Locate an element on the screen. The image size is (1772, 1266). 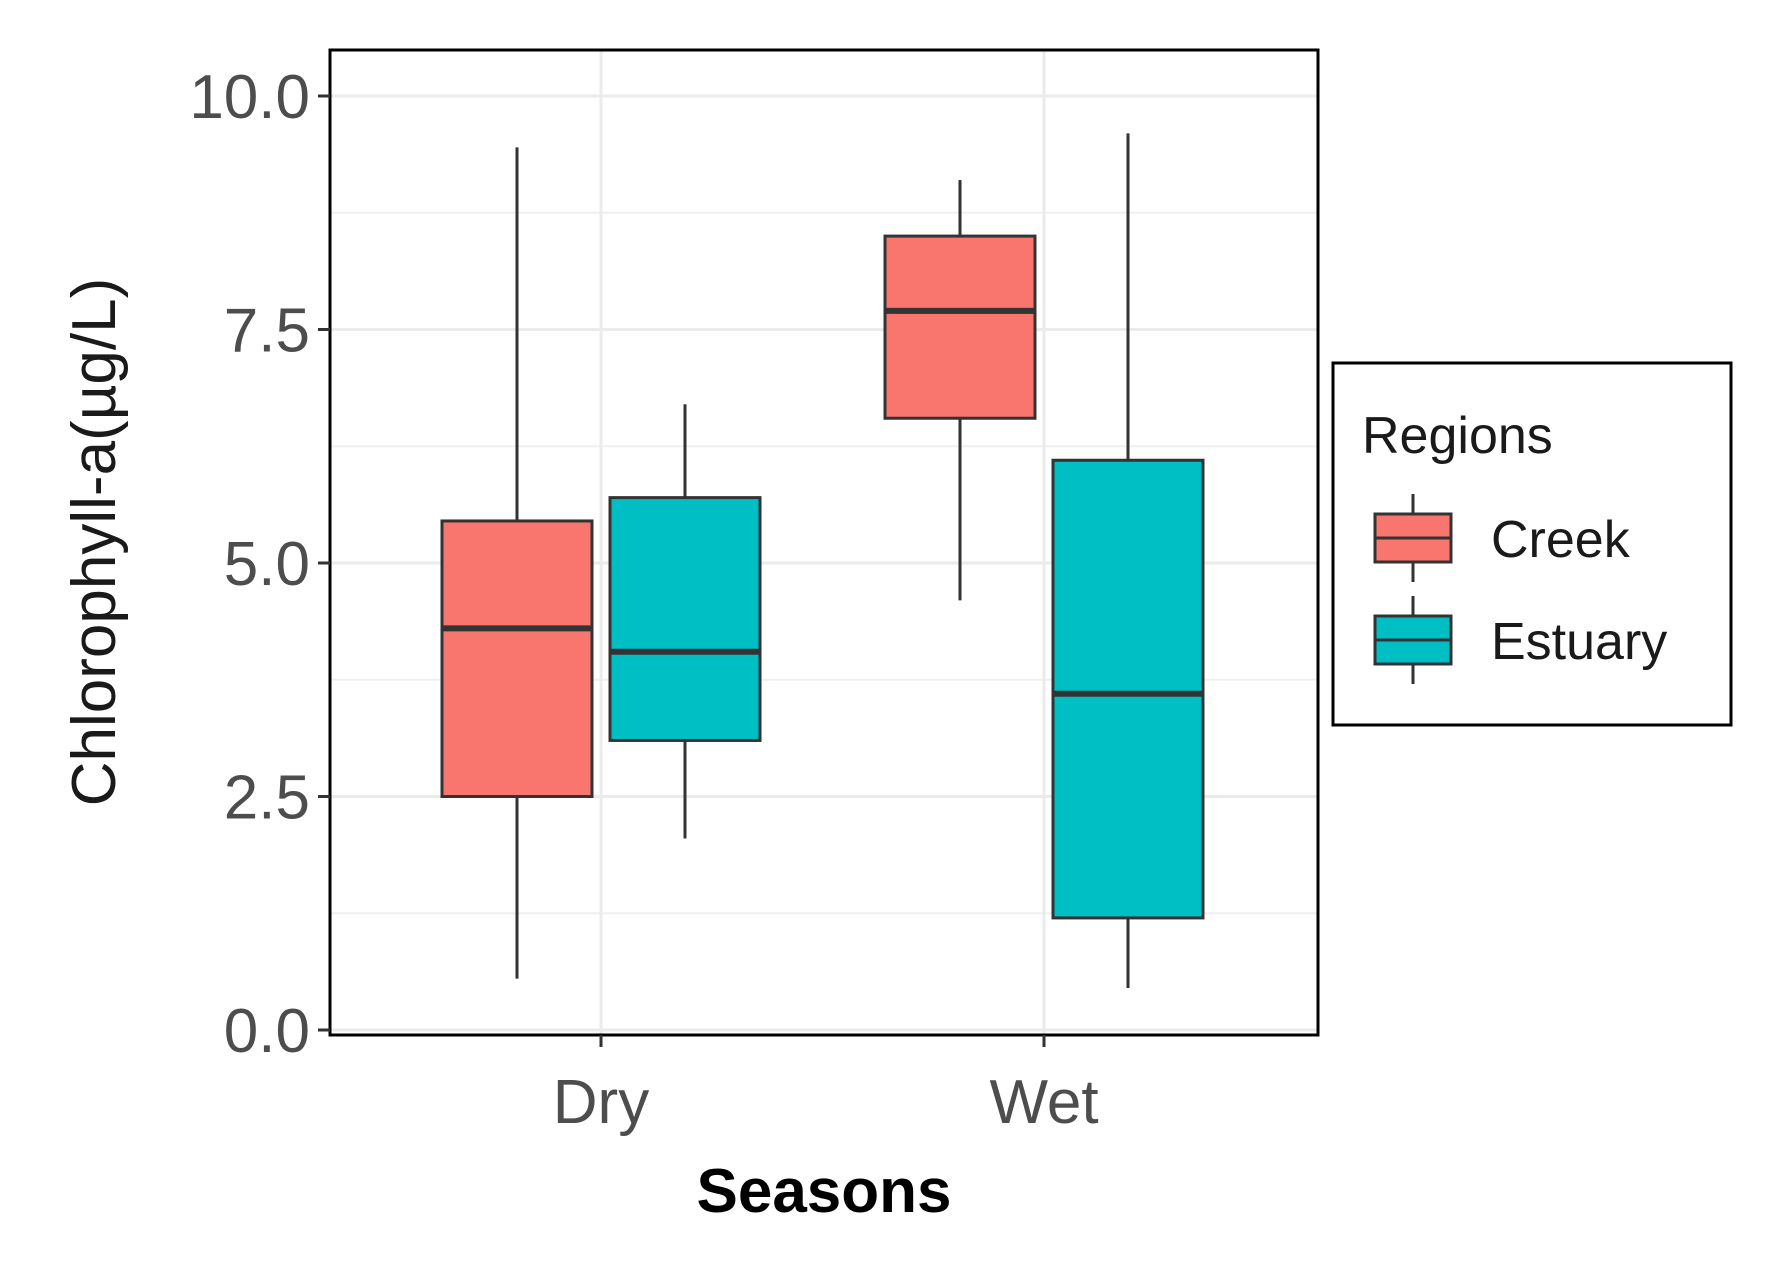
legend: Regions Creek Estuary is located at coordinates (1532, 544).